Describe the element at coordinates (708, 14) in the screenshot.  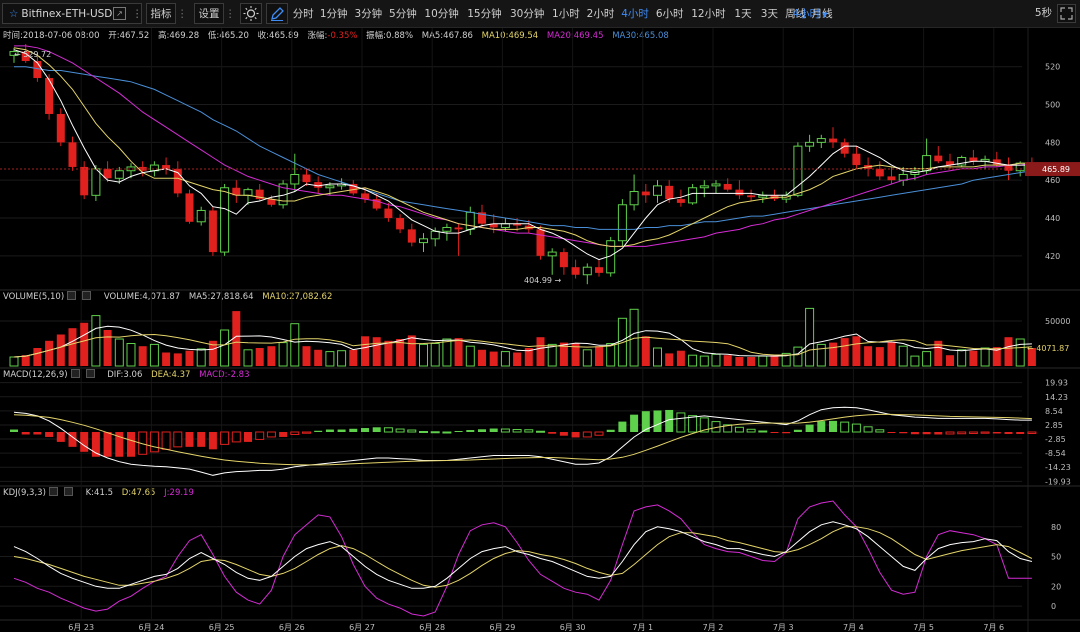
I see `interval-tab: 12小时` at that location.